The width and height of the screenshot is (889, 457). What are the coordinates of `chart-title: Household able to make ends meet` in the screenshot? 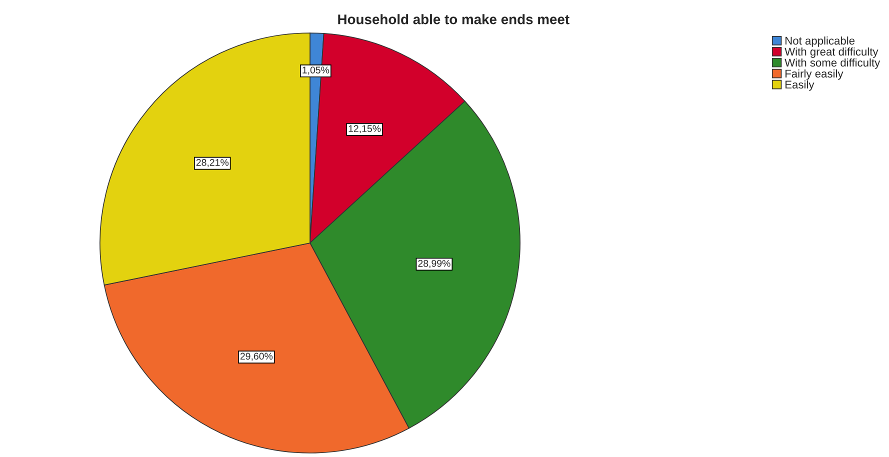 It's located at (454, 19).